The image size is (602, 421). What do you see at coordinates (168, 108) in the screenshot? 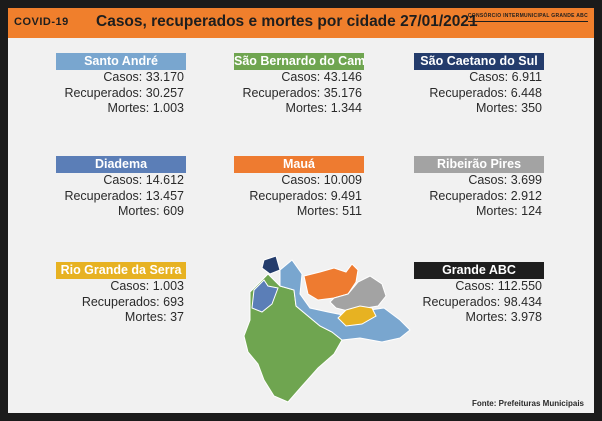
I see `mortes-value: 1.003` at bounding box center [168, 108].